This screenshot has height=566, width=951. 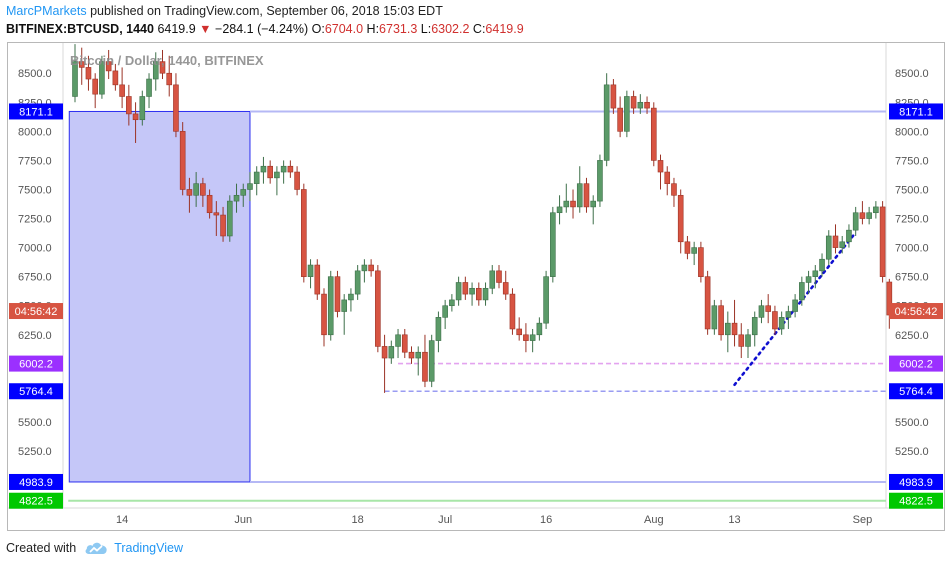 I want to click on footer: Created with TradingView, so click(x=94, y=548).